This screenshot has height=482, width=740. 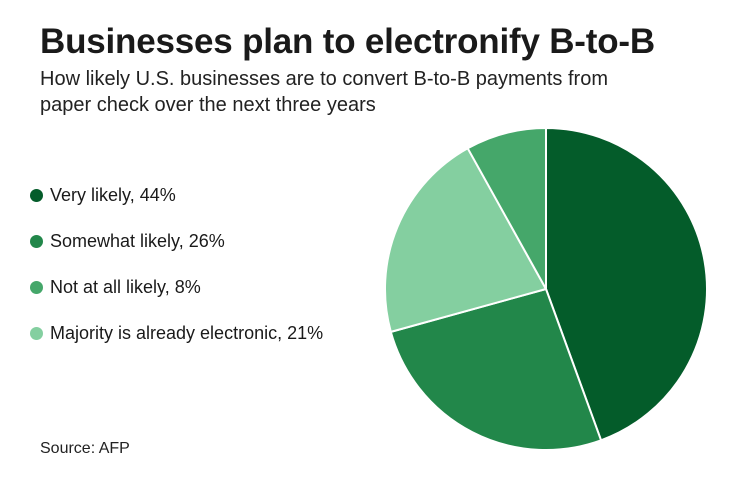 What do you see at coordinates (496, 369) in the screenshot?
I see `pie-slice-somewhat-likely` at bounding box center [496, 369].